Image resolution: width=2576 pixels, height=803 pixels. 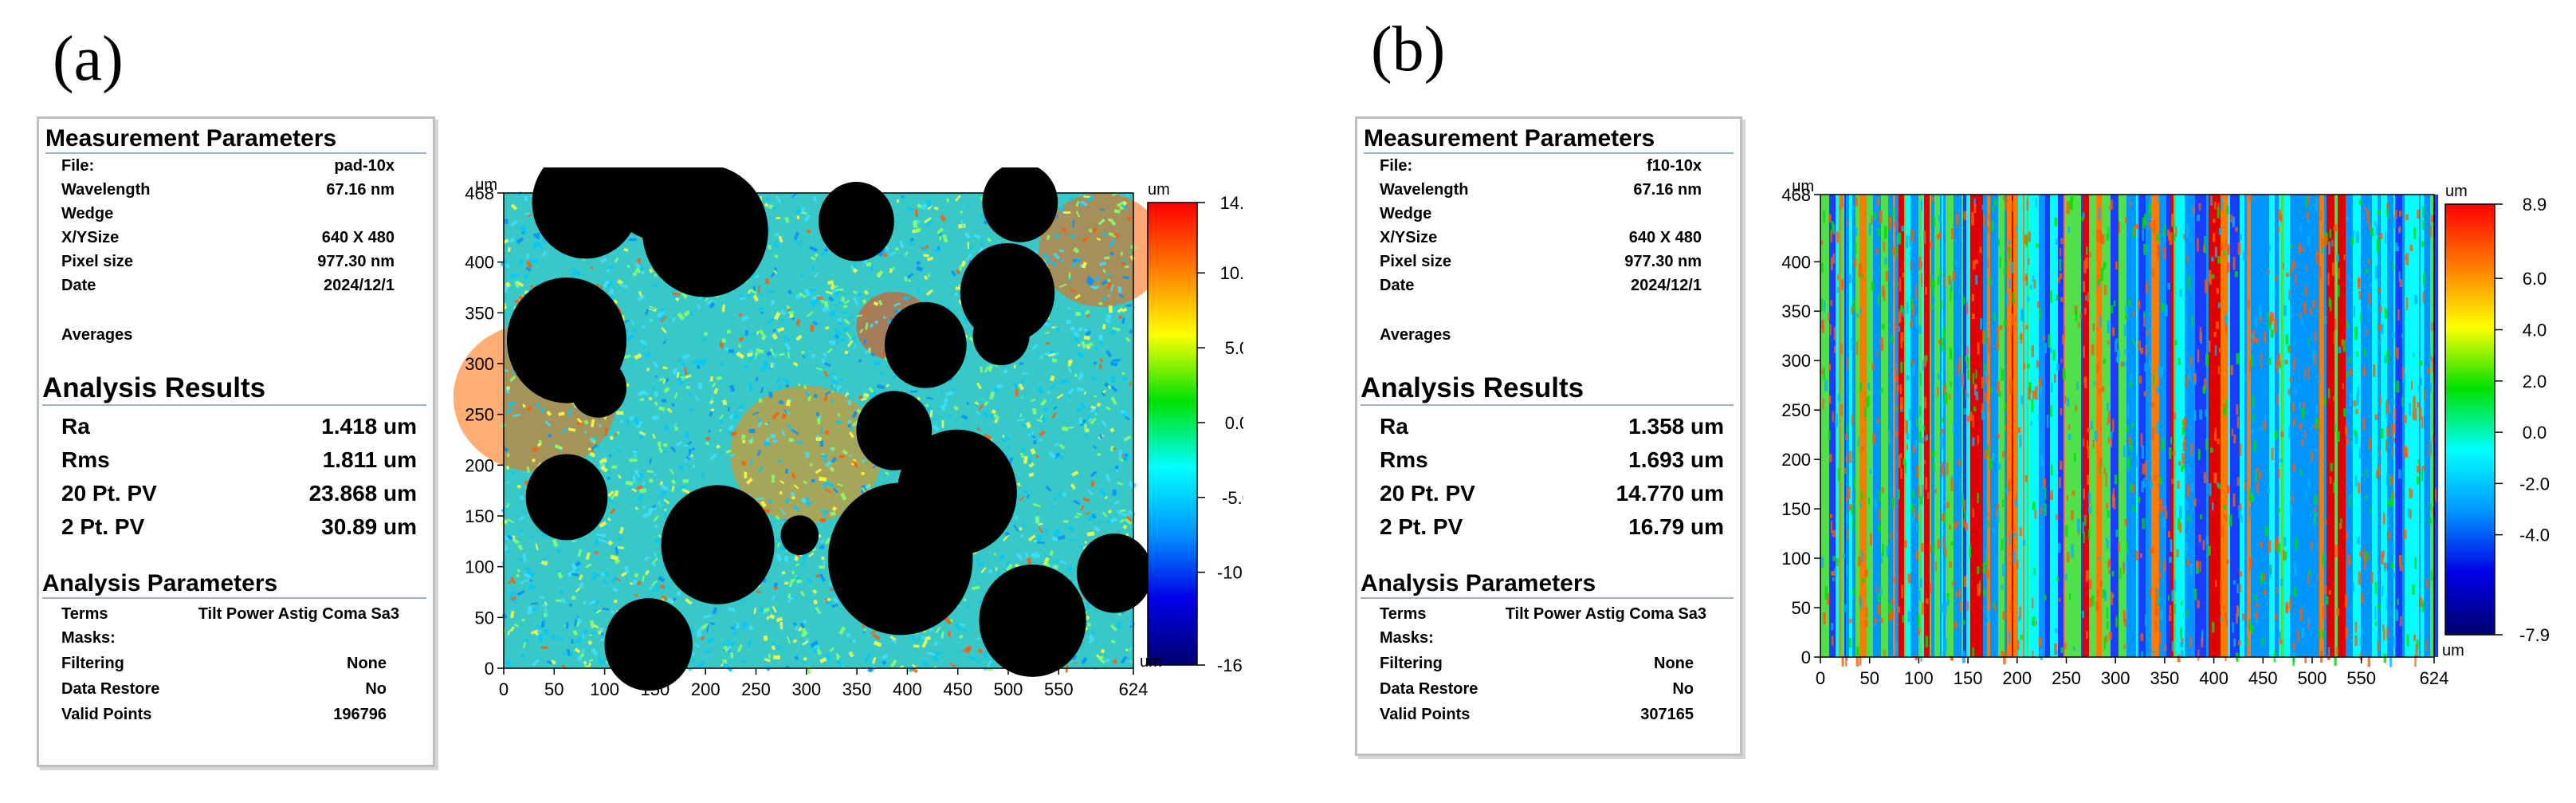 What do you see at coordinates (1404, 459) in the screenshot?
I see `result-key: Rms` at bounding box center [1404, 459].